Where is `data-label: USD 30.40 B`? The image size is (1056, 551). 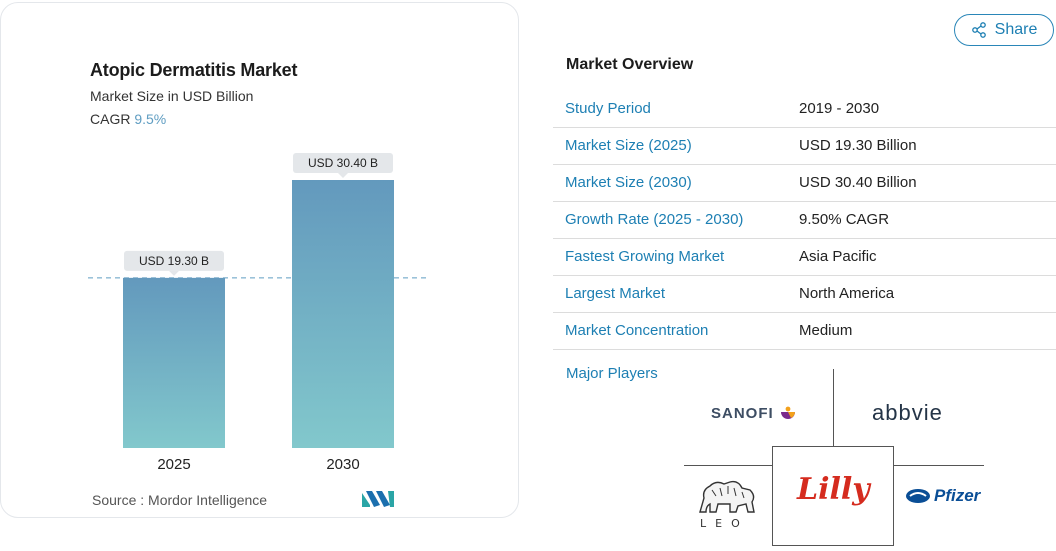
data-label: USD 30.40 B is located at coordinates (343, 163).